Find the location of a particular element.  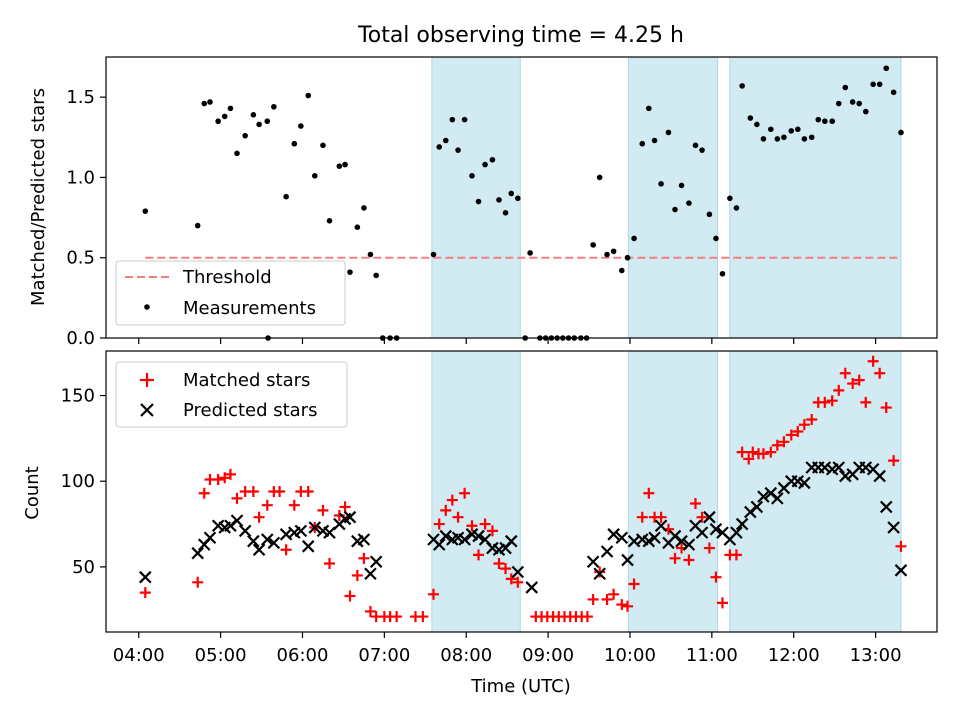

bottom-y-axis-label: Count is located at coordinates (32, 492).